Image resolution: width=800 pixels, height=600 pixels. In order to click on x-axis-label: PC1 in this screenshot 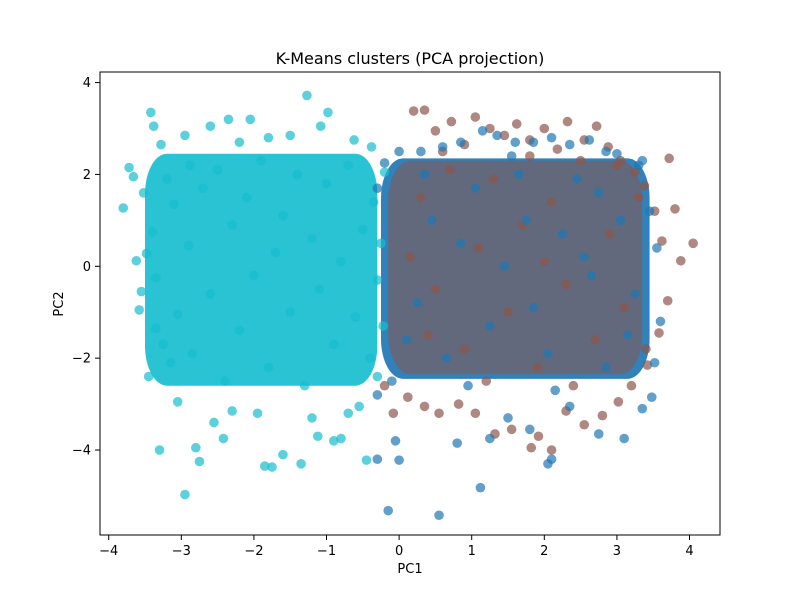, I will do `click(409, 569)`.